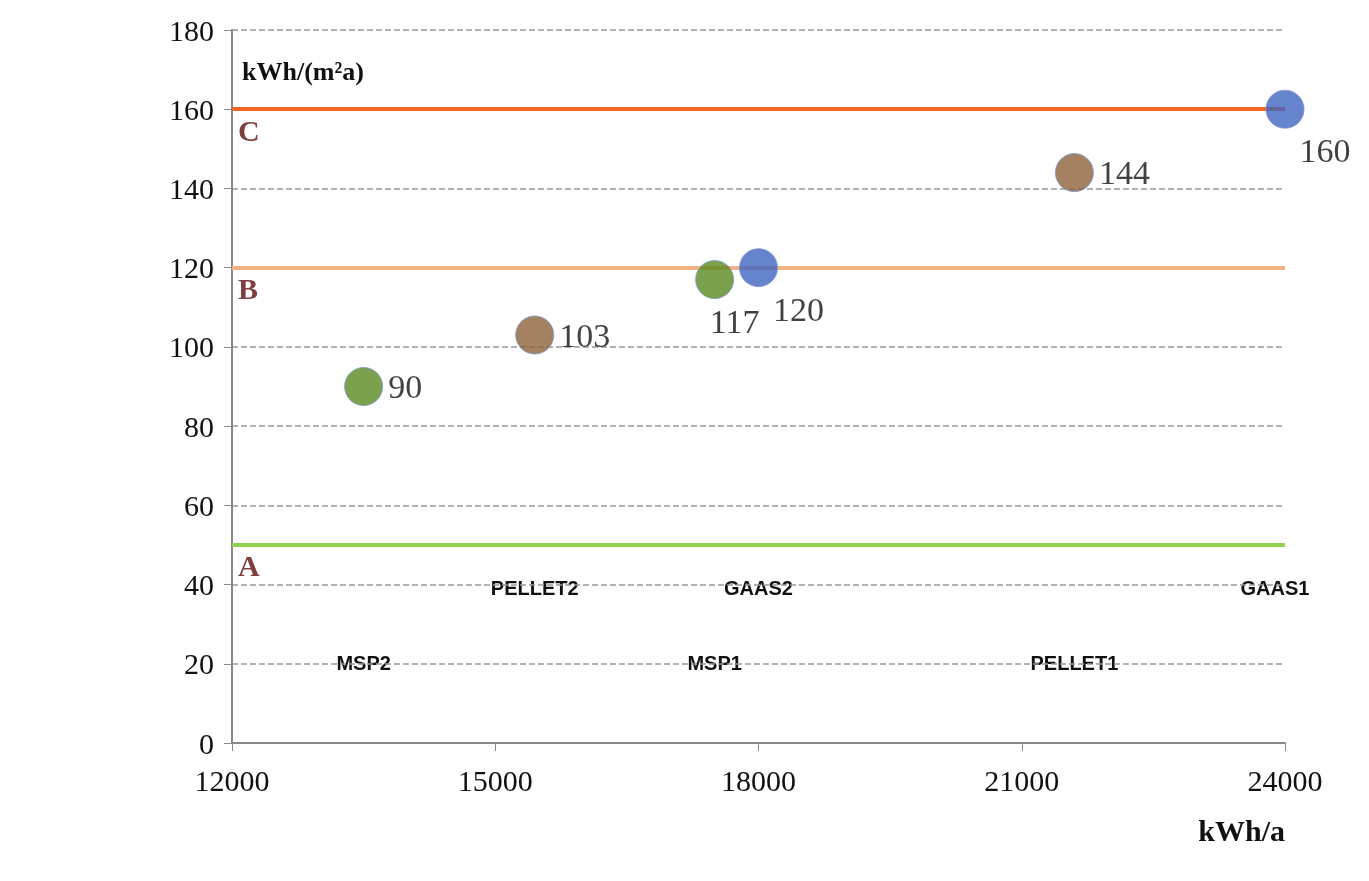 This screenshot has height=881, width=1369. What do you see at coordinates (734, 321) in the screenshot?
I see `data-label: 117` at bounding box center [734, 321].